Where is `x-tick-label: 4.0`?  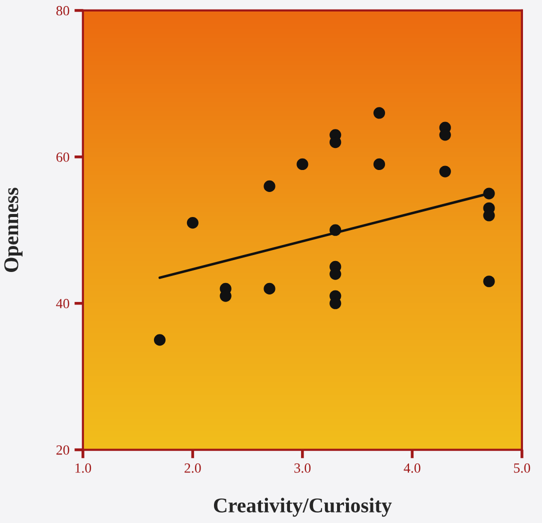
x-tick-label: 4.0 is located at coordinates (412, 468).